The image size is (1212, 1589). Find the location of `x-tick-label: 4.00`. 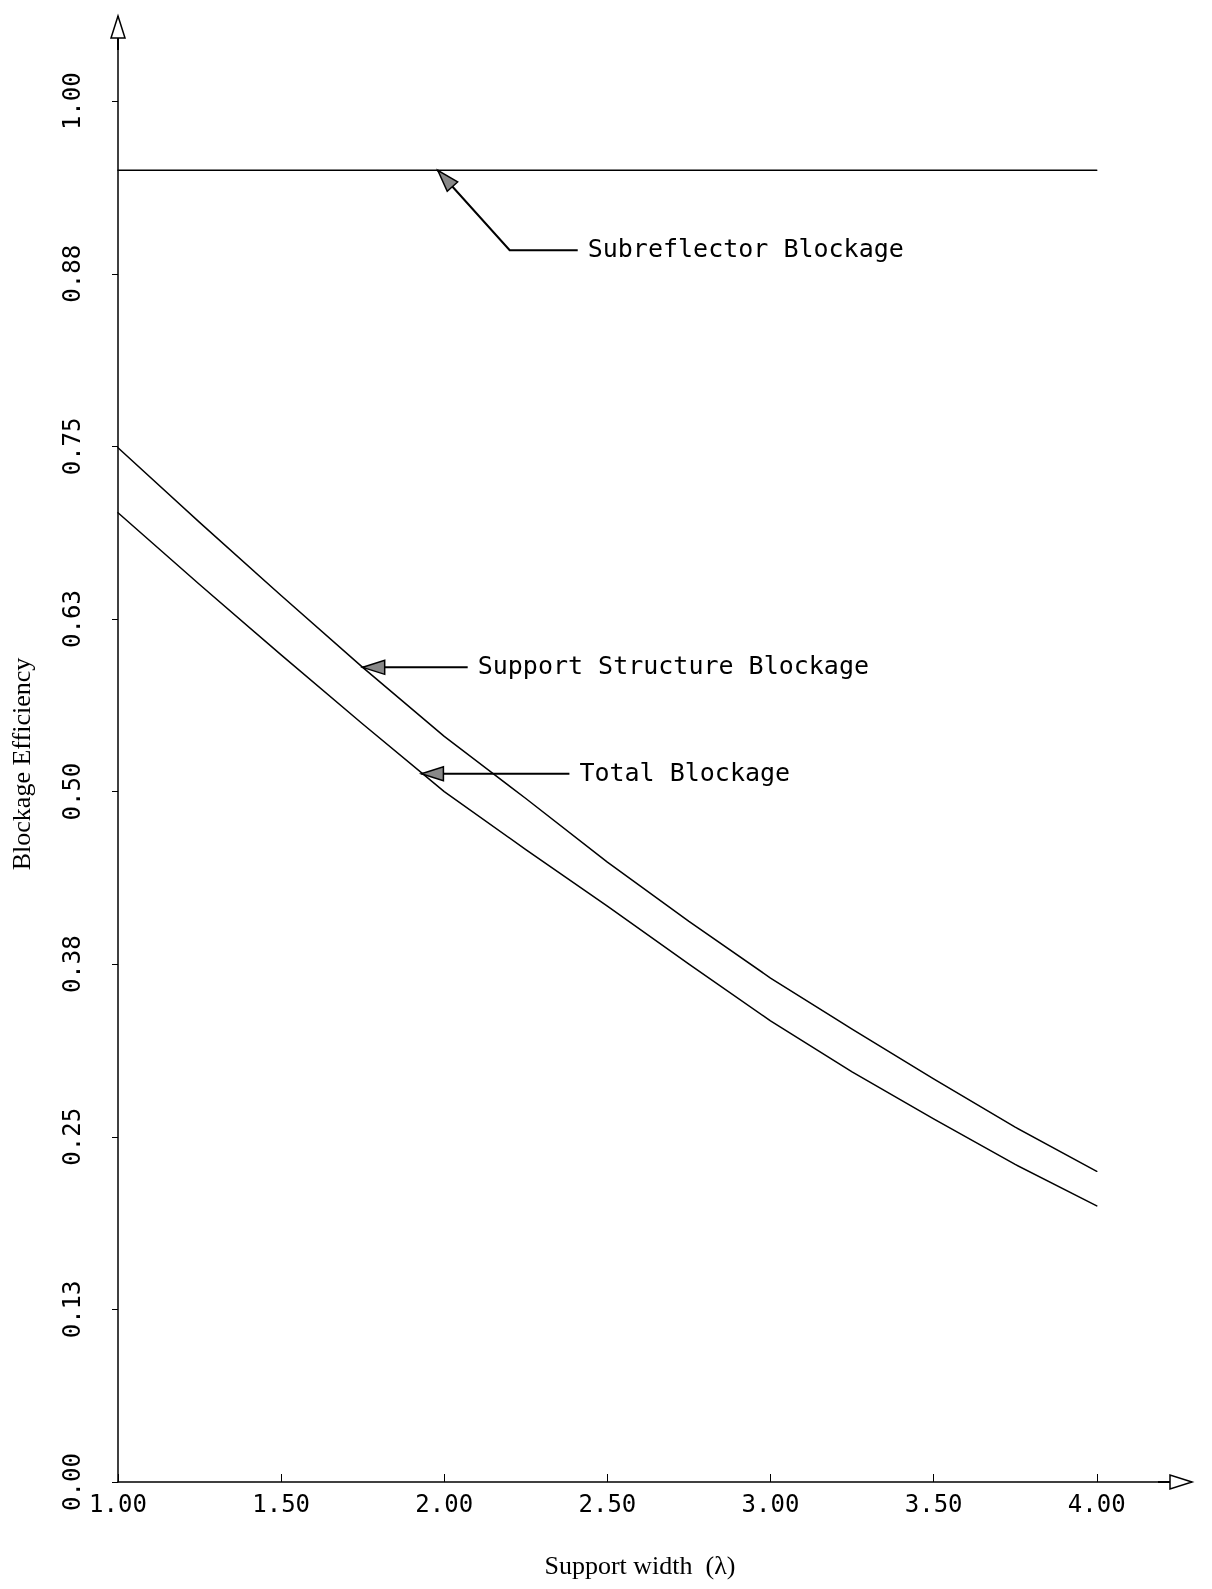

x-tick-label: 4.00 is located at coordinates (1096, 1504).